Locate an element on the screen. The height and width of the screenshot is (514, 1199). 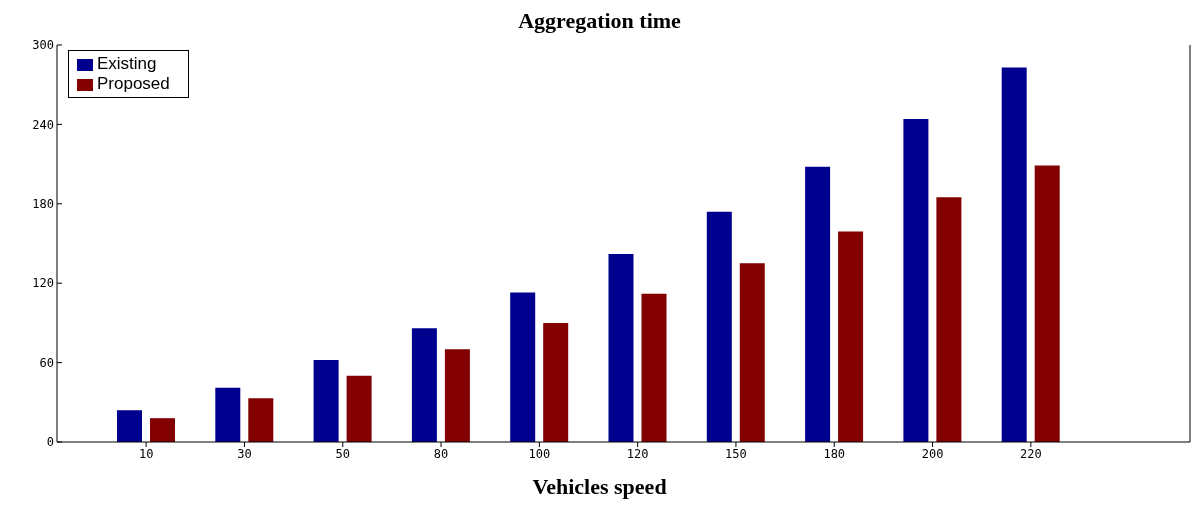
y-tick-label: 180 is located at coordinates (43, 204).